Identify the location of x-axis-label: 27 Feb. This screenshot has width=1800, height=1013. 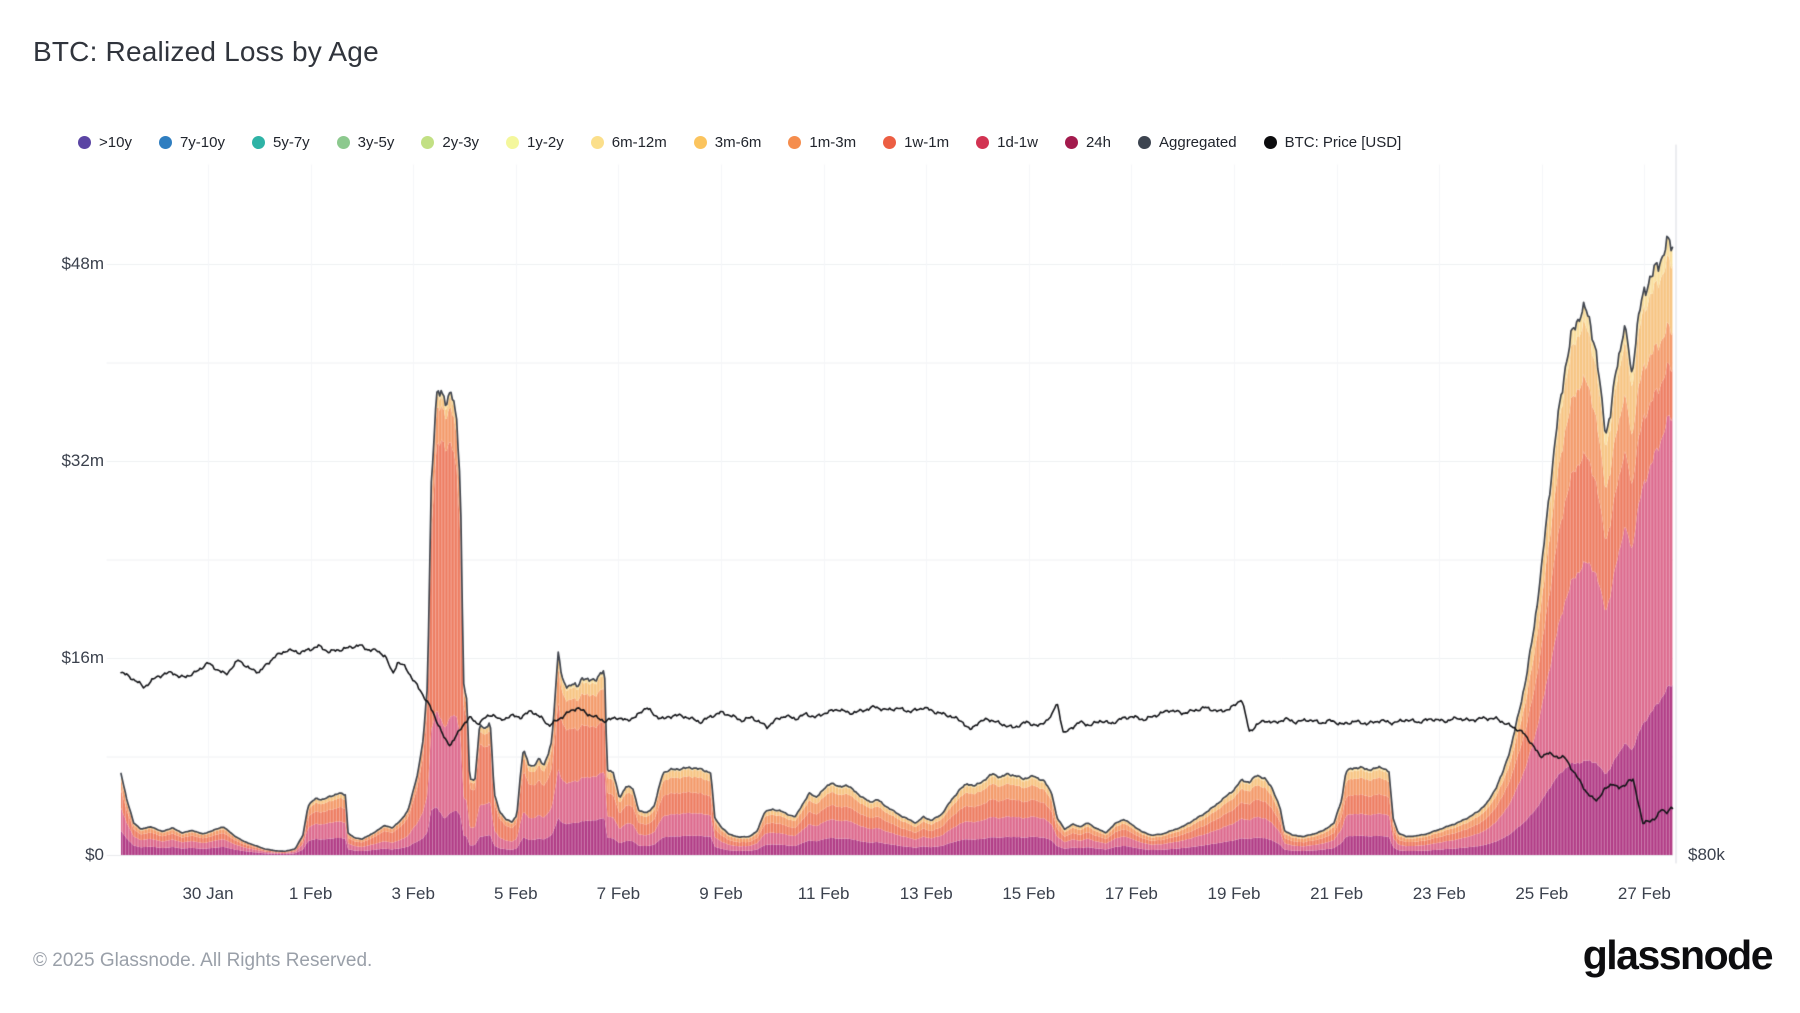
(1644, 893).